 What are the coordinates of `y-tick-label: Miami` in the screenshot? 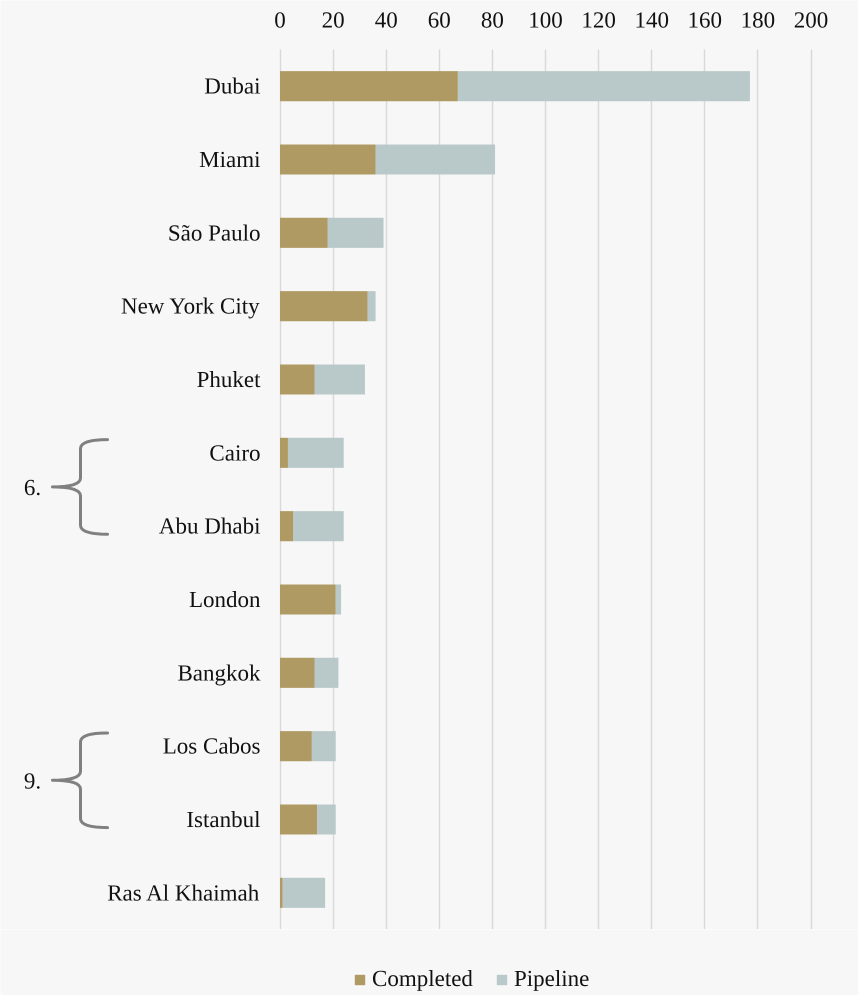 It's located at (230, 159).